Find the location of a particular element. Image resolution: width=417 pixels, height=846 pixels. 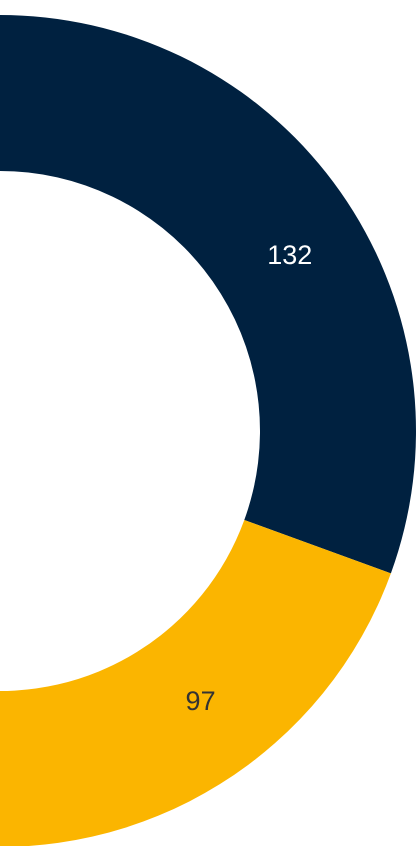

data-label: 132 is located at coordinates (289, 255).